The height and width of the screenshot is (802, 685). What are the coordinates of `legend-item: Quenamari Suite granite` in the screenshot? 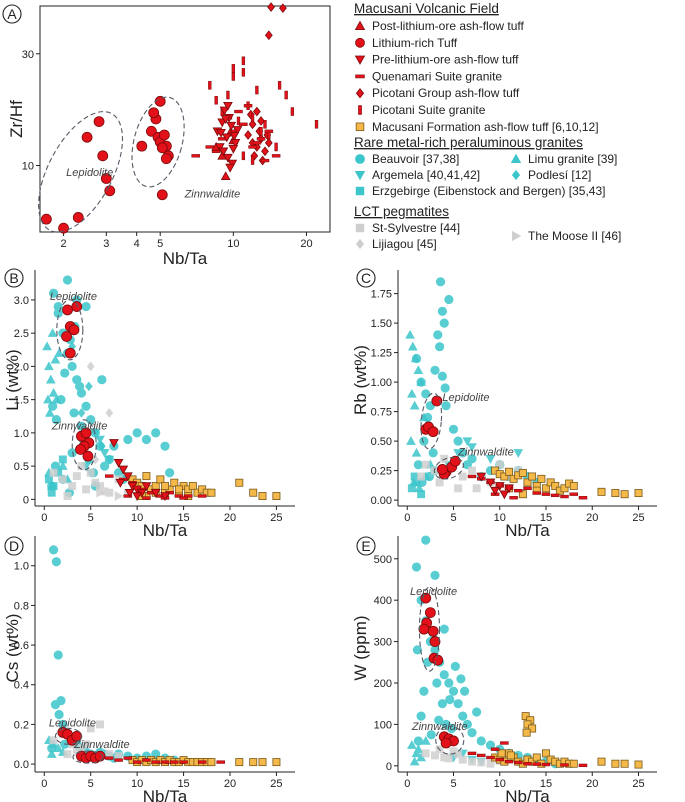 It's located at (428, 76).